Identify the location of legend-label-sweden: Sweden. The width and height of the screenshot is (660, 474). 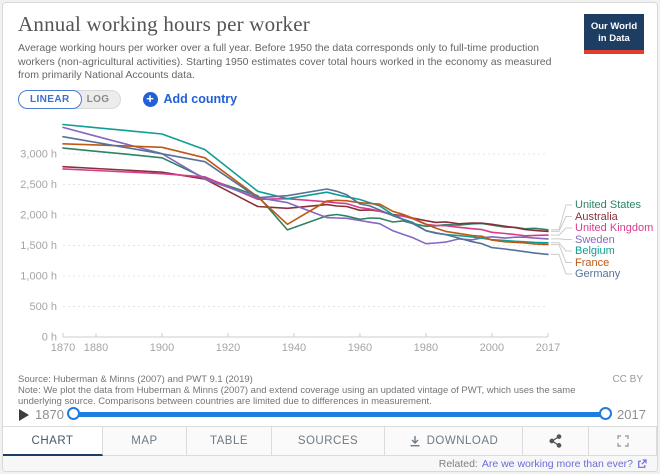
(595, 239).